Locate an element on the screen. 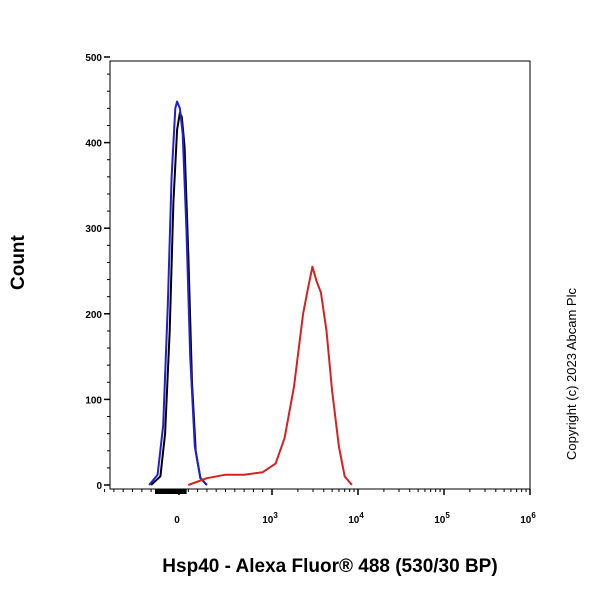 The height and width of the screenshot is (600, 600). y-tick-label: 200 is located at coordinates (93, 315).